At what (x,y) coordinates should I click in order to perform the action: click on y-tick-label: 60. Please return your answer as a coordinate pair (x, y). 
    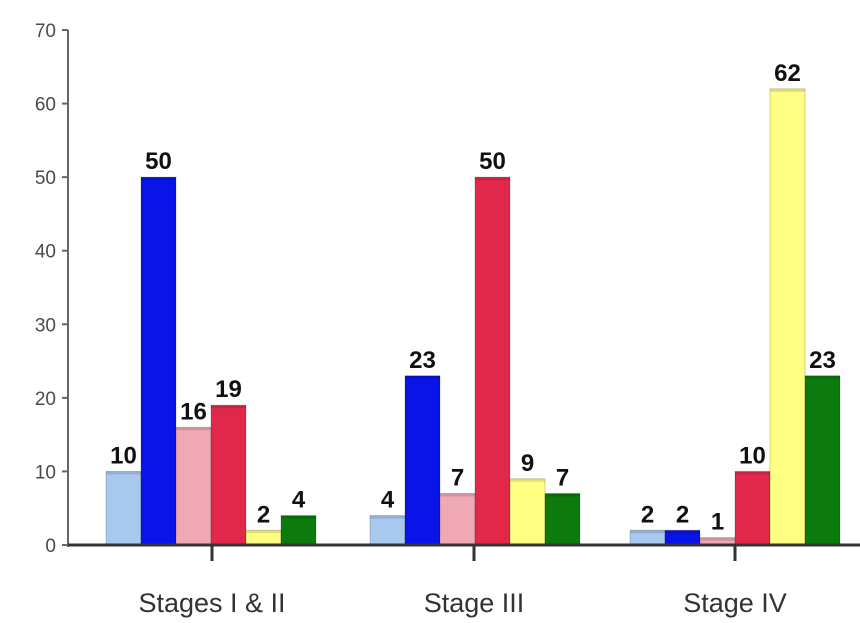
    Looking at the image, I should click on (45, 105).